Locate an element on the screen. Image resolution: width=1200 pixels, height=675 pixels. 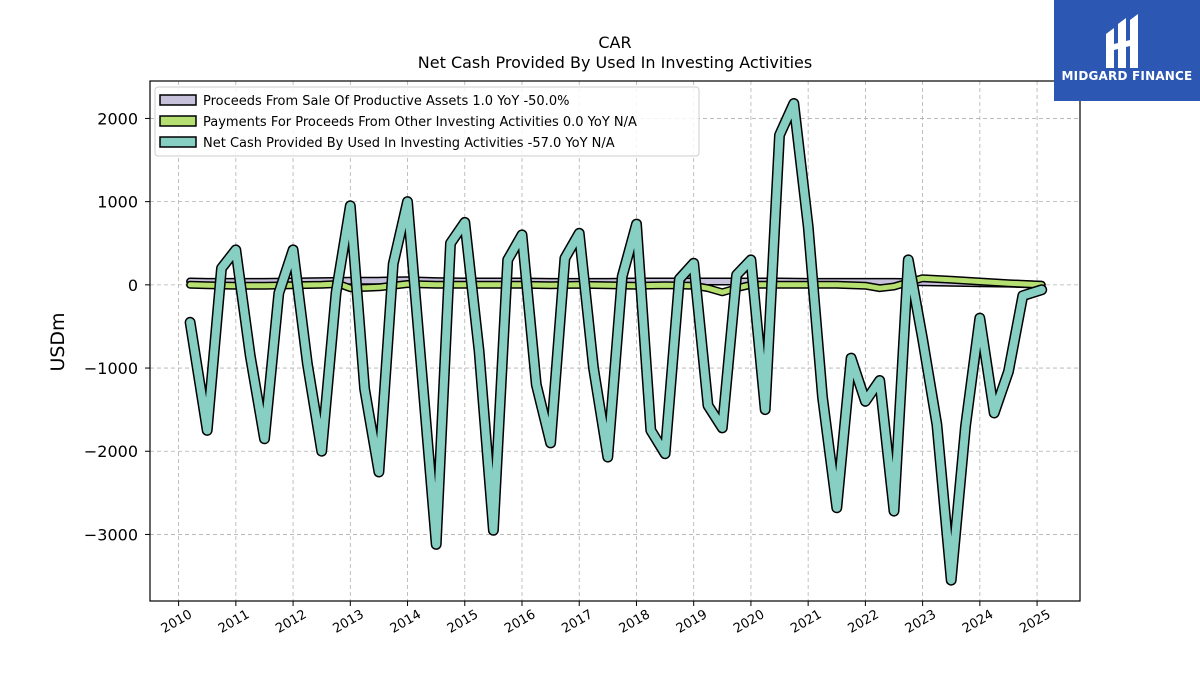
x-tick-label: 2015 is located at coordinates (463, 622).